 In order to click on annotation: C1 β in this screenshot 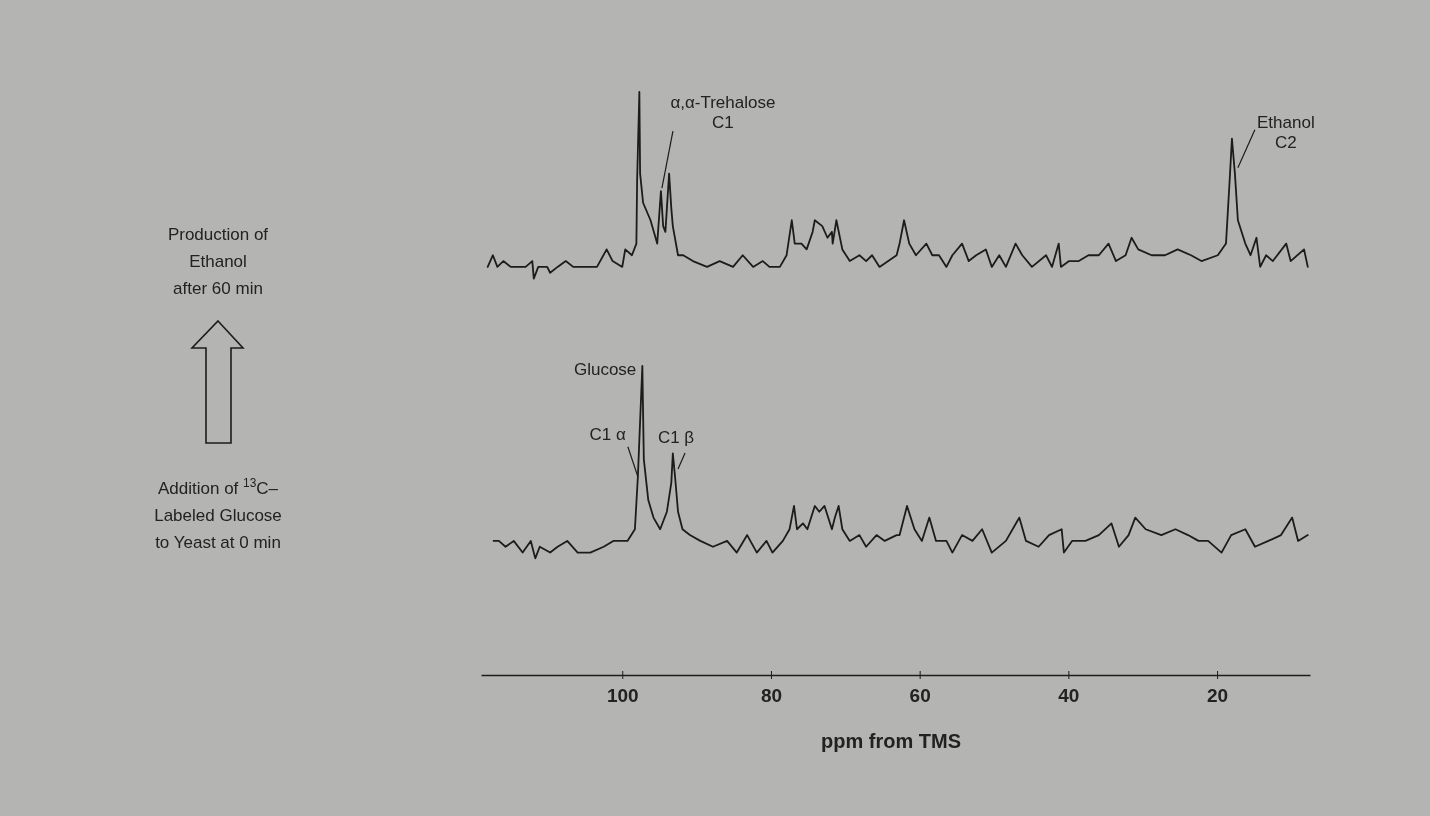, I will do `click(676, 437)`.